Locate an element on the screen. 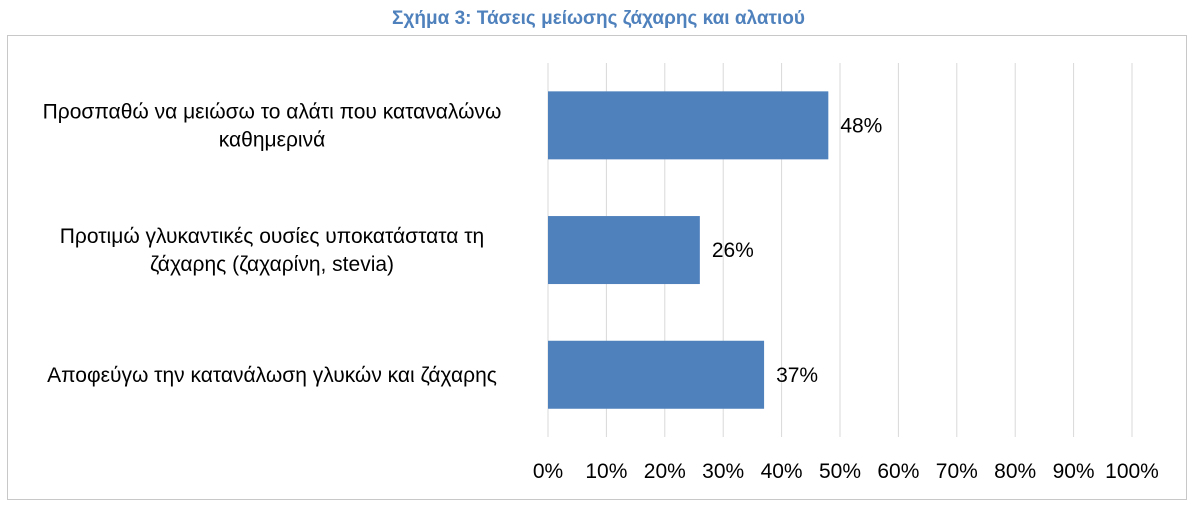 The height and width of the screenshot is (509, 1197). x-tick-label: 40% is located at coordinates (782, 471).